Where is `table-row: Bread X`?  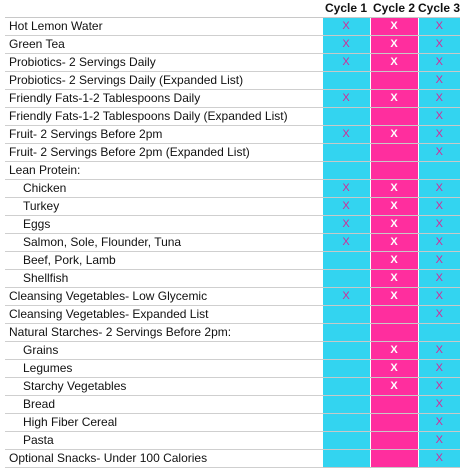 table-row: Bread X is located at coordinates (233, 404).